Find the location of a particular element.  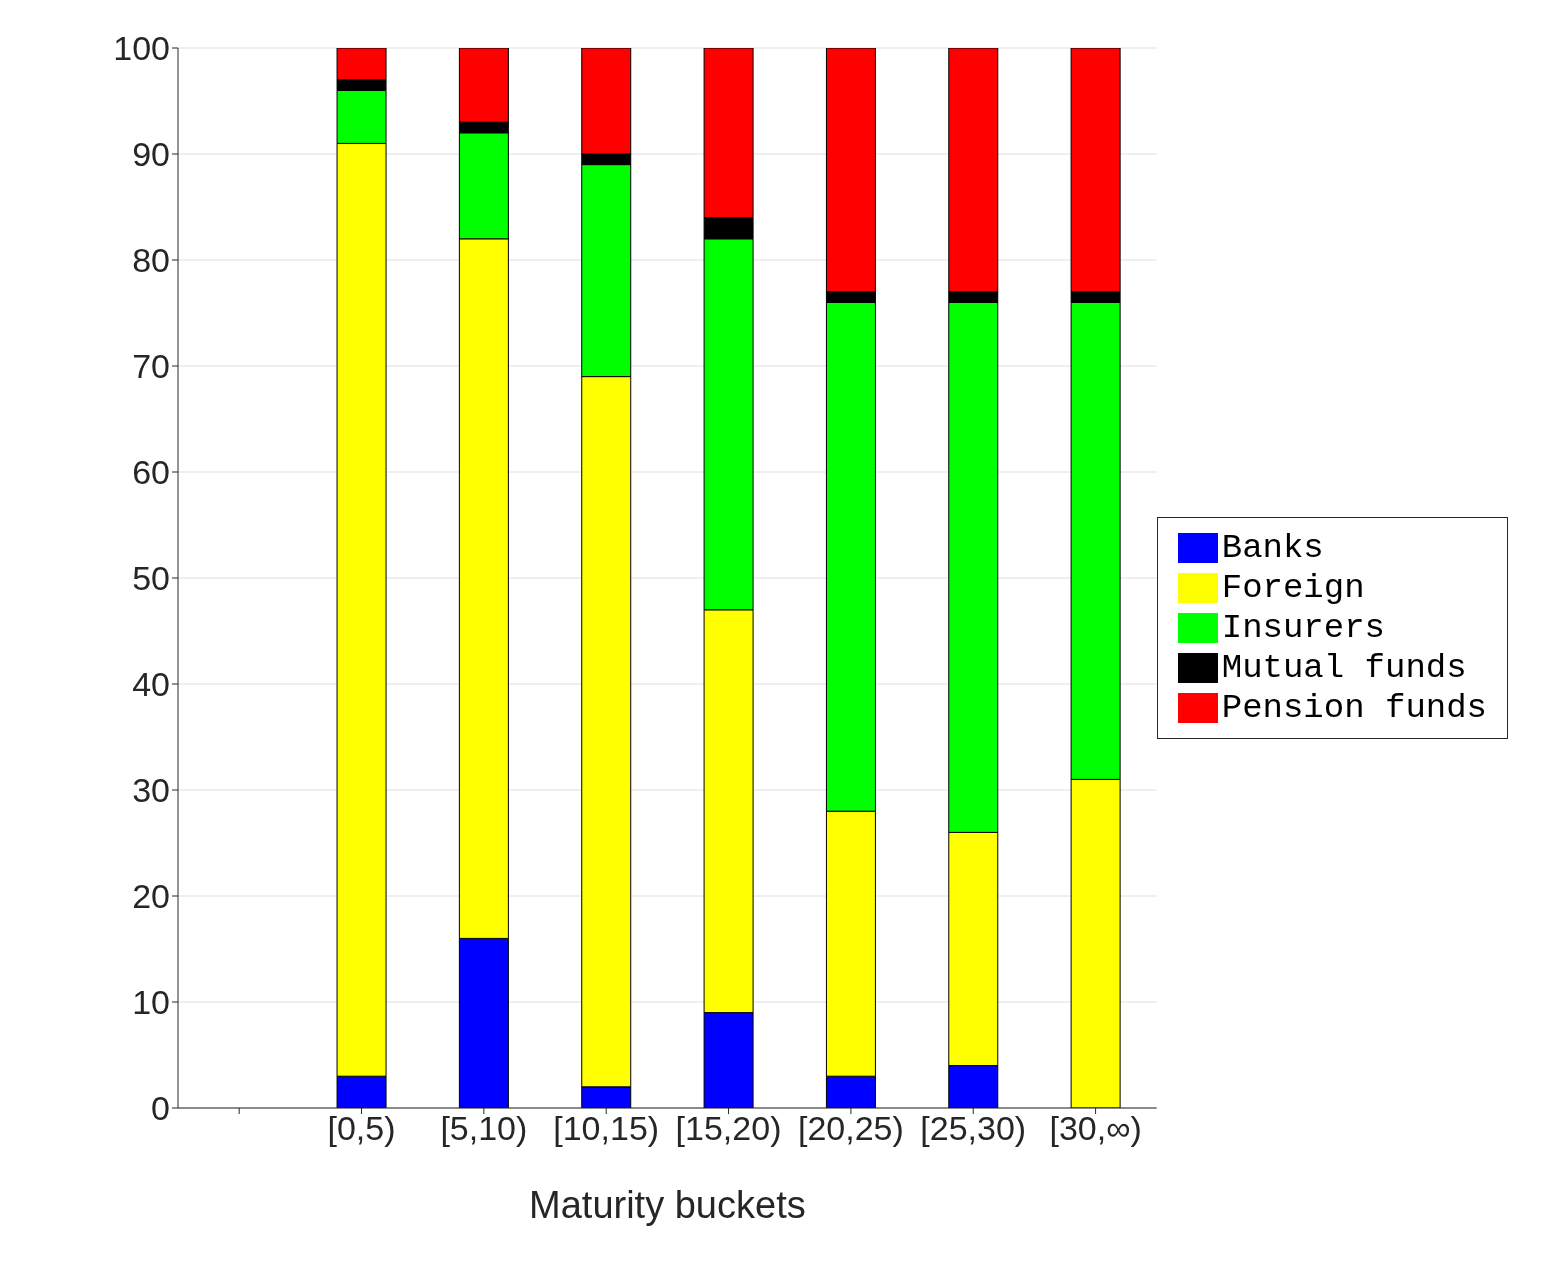

y-tick-label: 60 is located at coordinates (151, 472).